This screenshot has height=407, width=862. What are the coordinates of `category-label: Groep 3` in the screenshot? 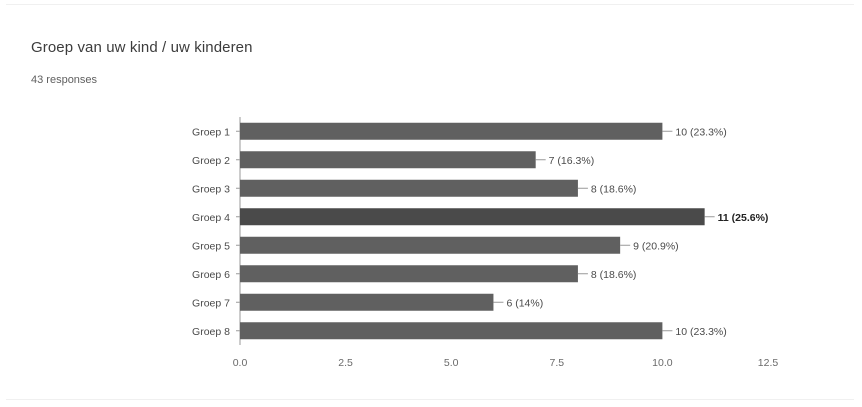 It's located at (211, 189).